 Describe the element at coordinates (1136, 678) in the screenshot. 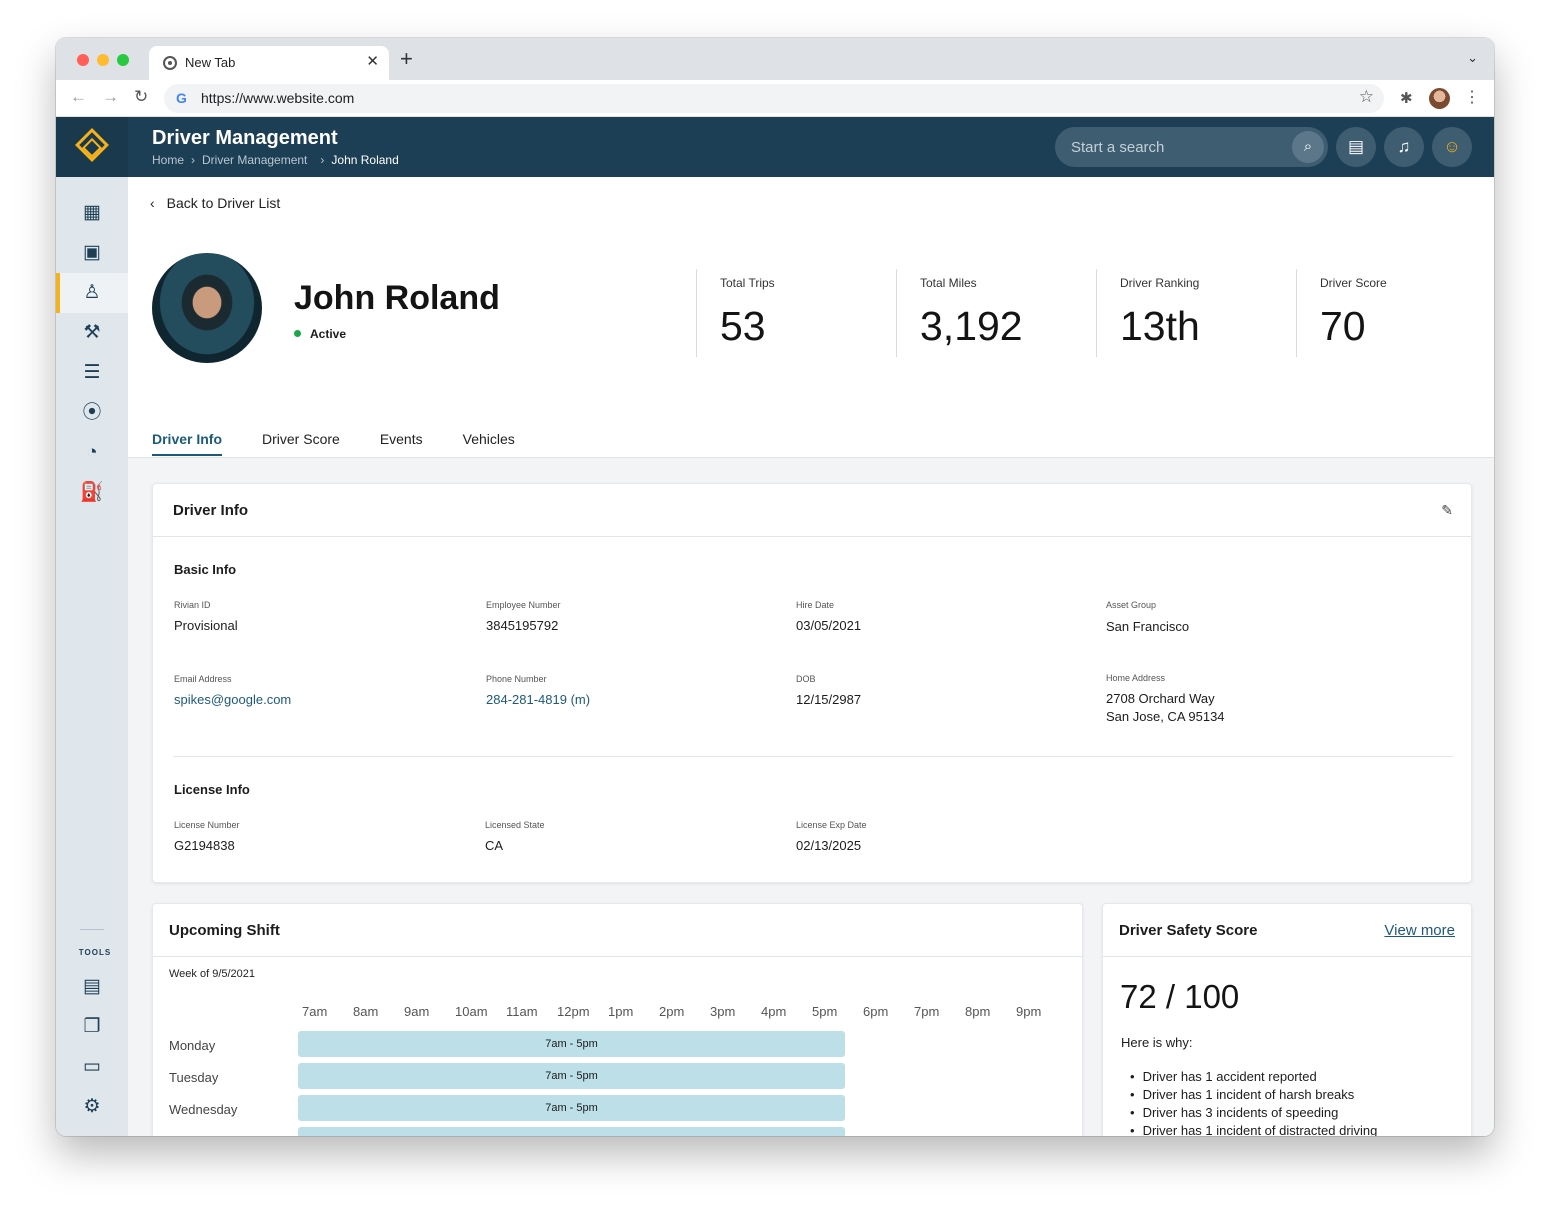

I see `field-label: Home Address` at that location.